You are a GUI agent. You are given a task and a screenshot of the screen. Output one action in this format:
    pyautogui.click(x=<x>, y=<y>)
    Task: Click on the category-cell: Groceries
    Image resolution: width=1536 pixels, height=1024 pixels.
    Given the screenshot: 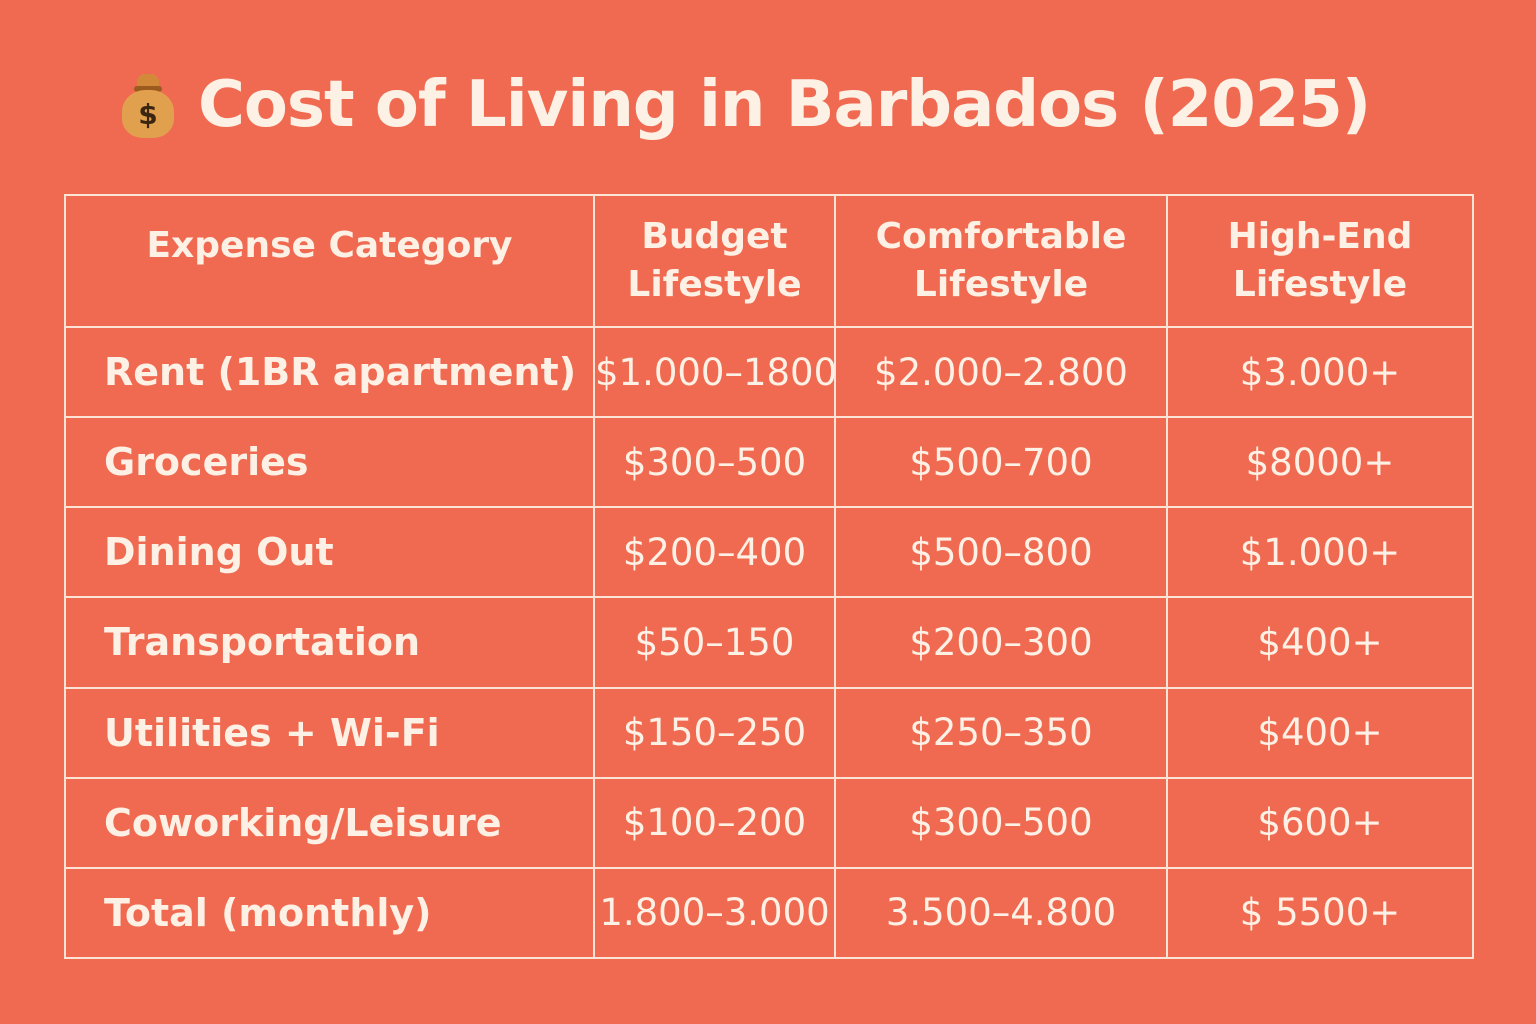 What is the action you would take?
    pyautogui.click(x=329, y=462)
    